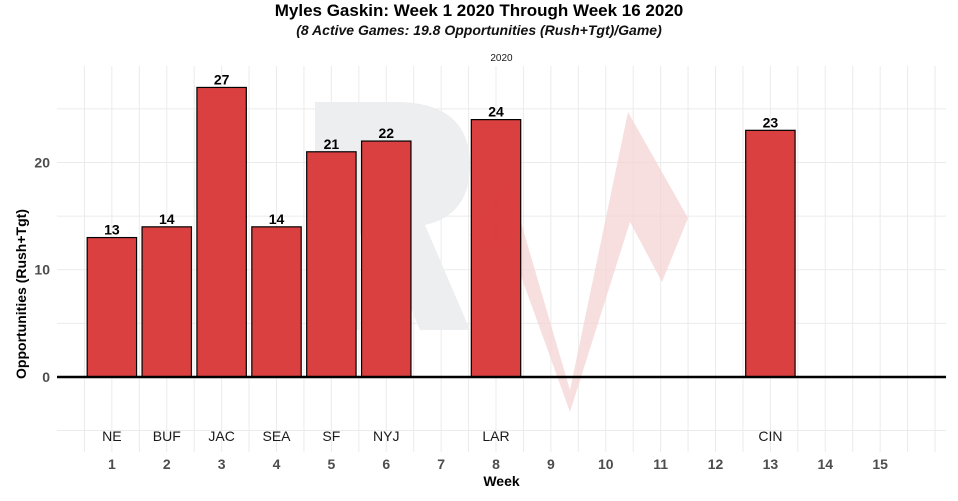 The height and width of the screenshot is (501, 958). Describe the element at coordinates (42, 163) in the screenshot. I see `y-tick-label: 20` at that location.